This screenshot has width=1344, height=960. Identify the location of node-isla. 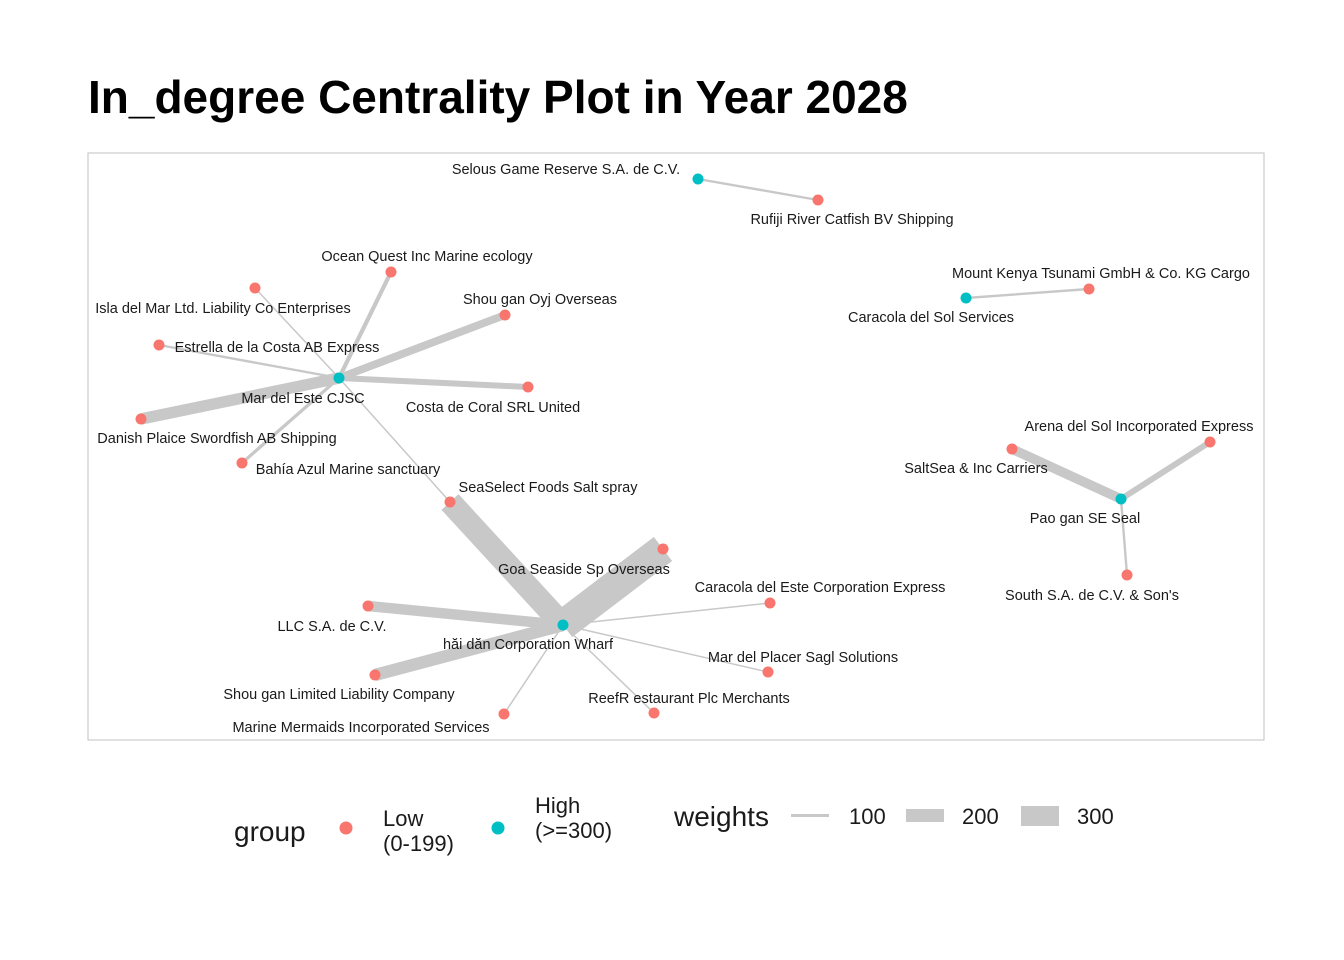
(255, 288).